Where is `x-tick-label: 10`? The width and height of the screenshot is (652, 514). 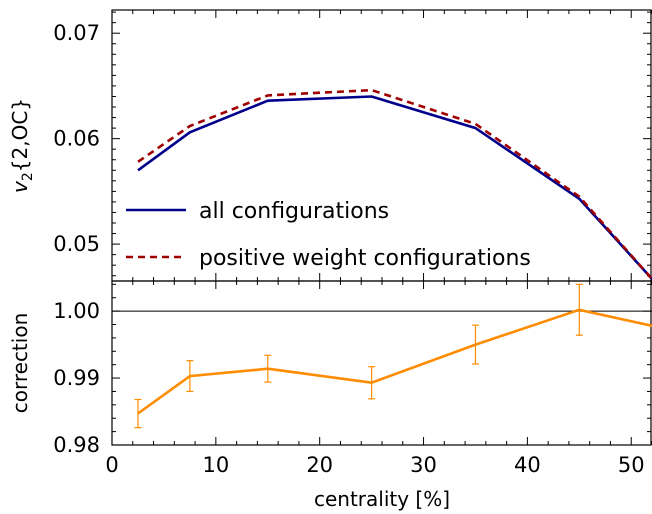 x-tick-label: 10 is located at coordinates (215, 465).